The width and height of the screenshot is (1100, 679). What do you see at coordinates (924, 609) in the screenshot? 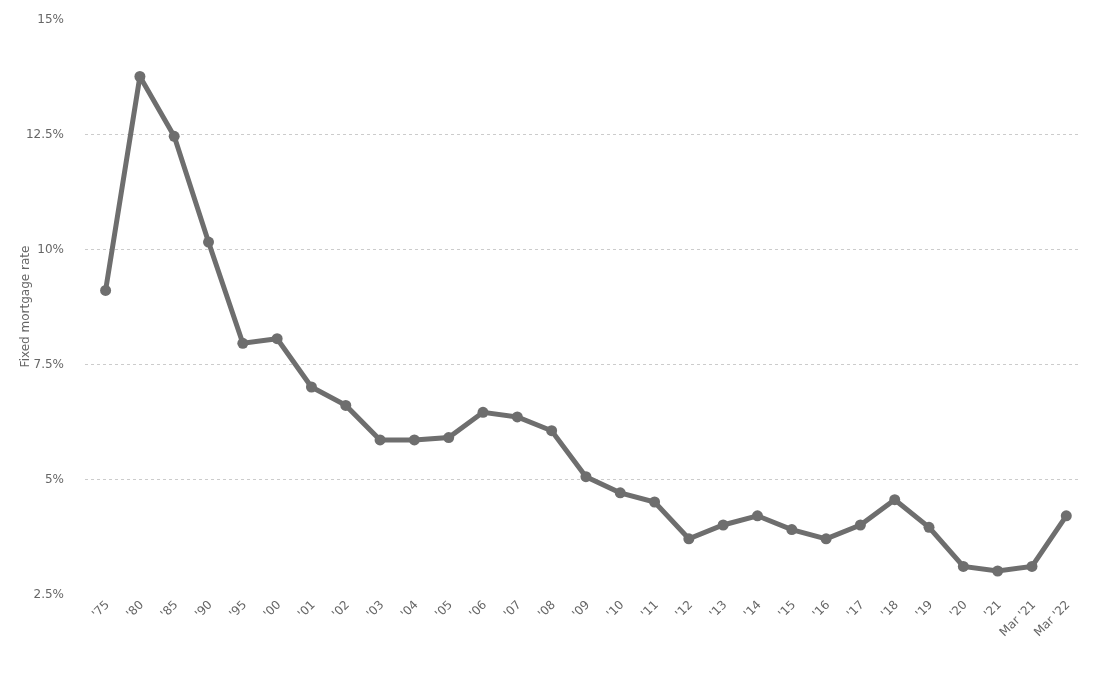
I see `x-tick-label: '19` at bounding box center [924, 609].